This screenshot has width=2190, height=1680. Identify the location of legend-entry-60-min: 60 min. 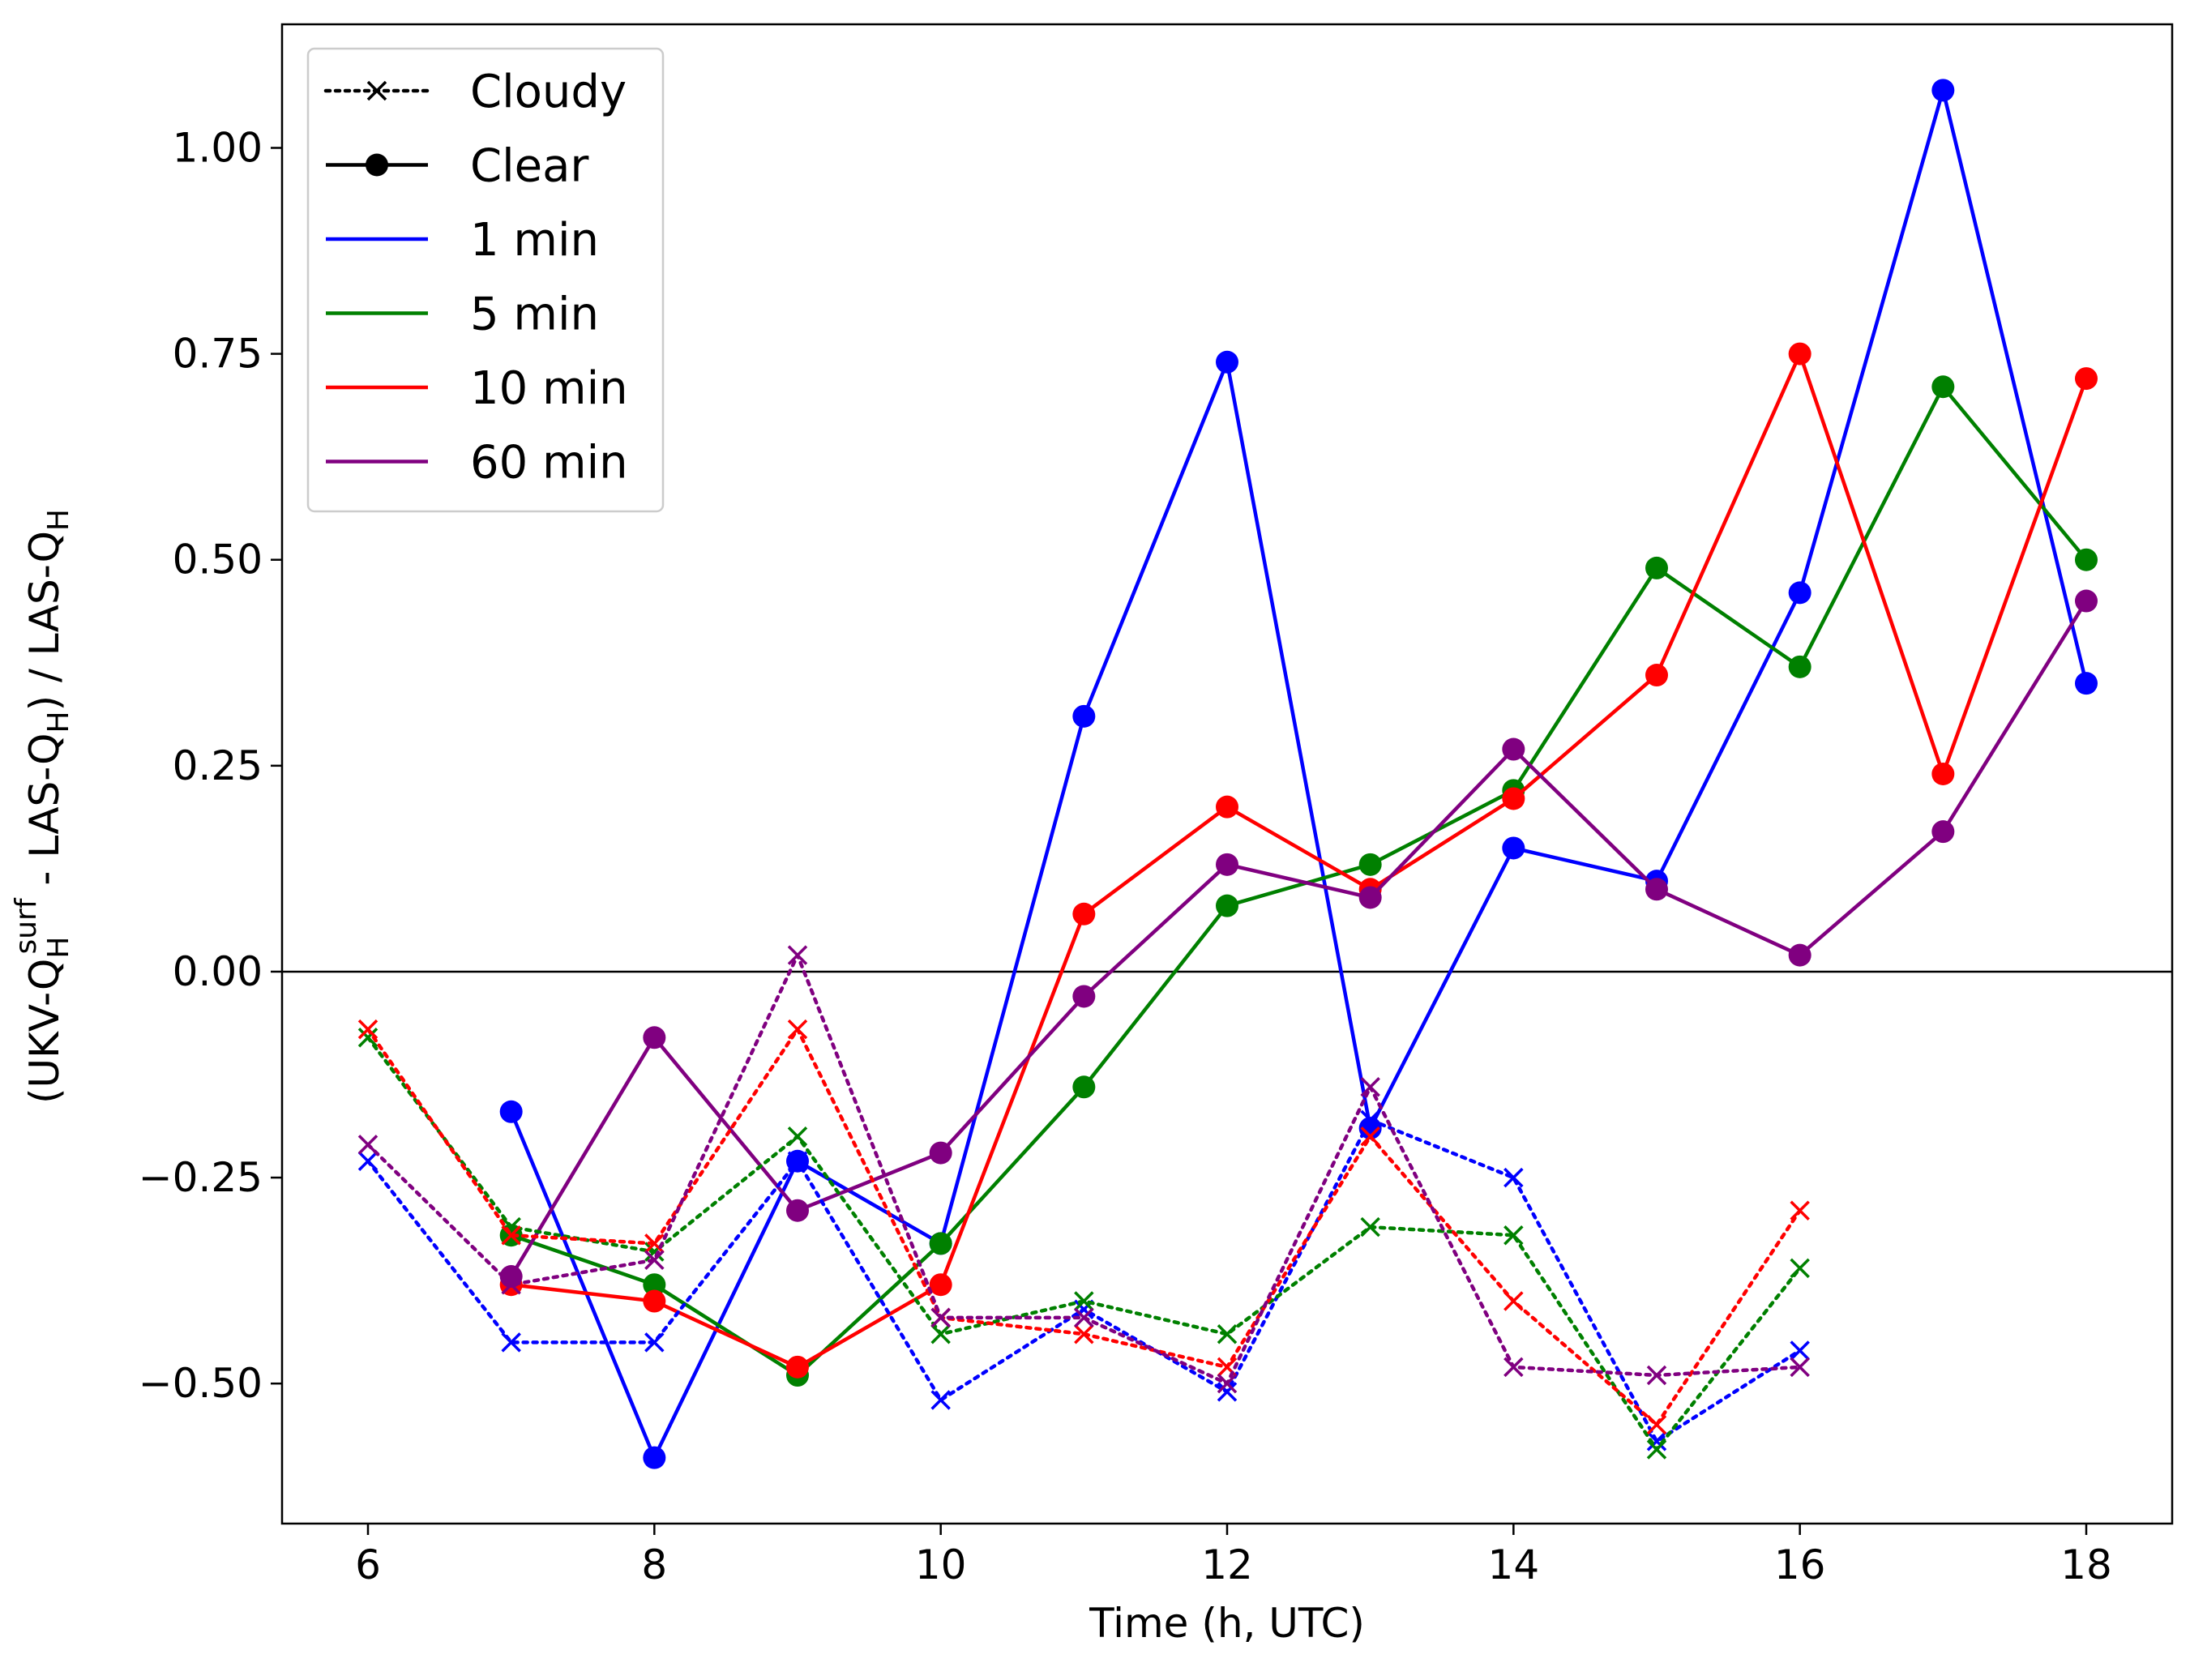
(477, 463).